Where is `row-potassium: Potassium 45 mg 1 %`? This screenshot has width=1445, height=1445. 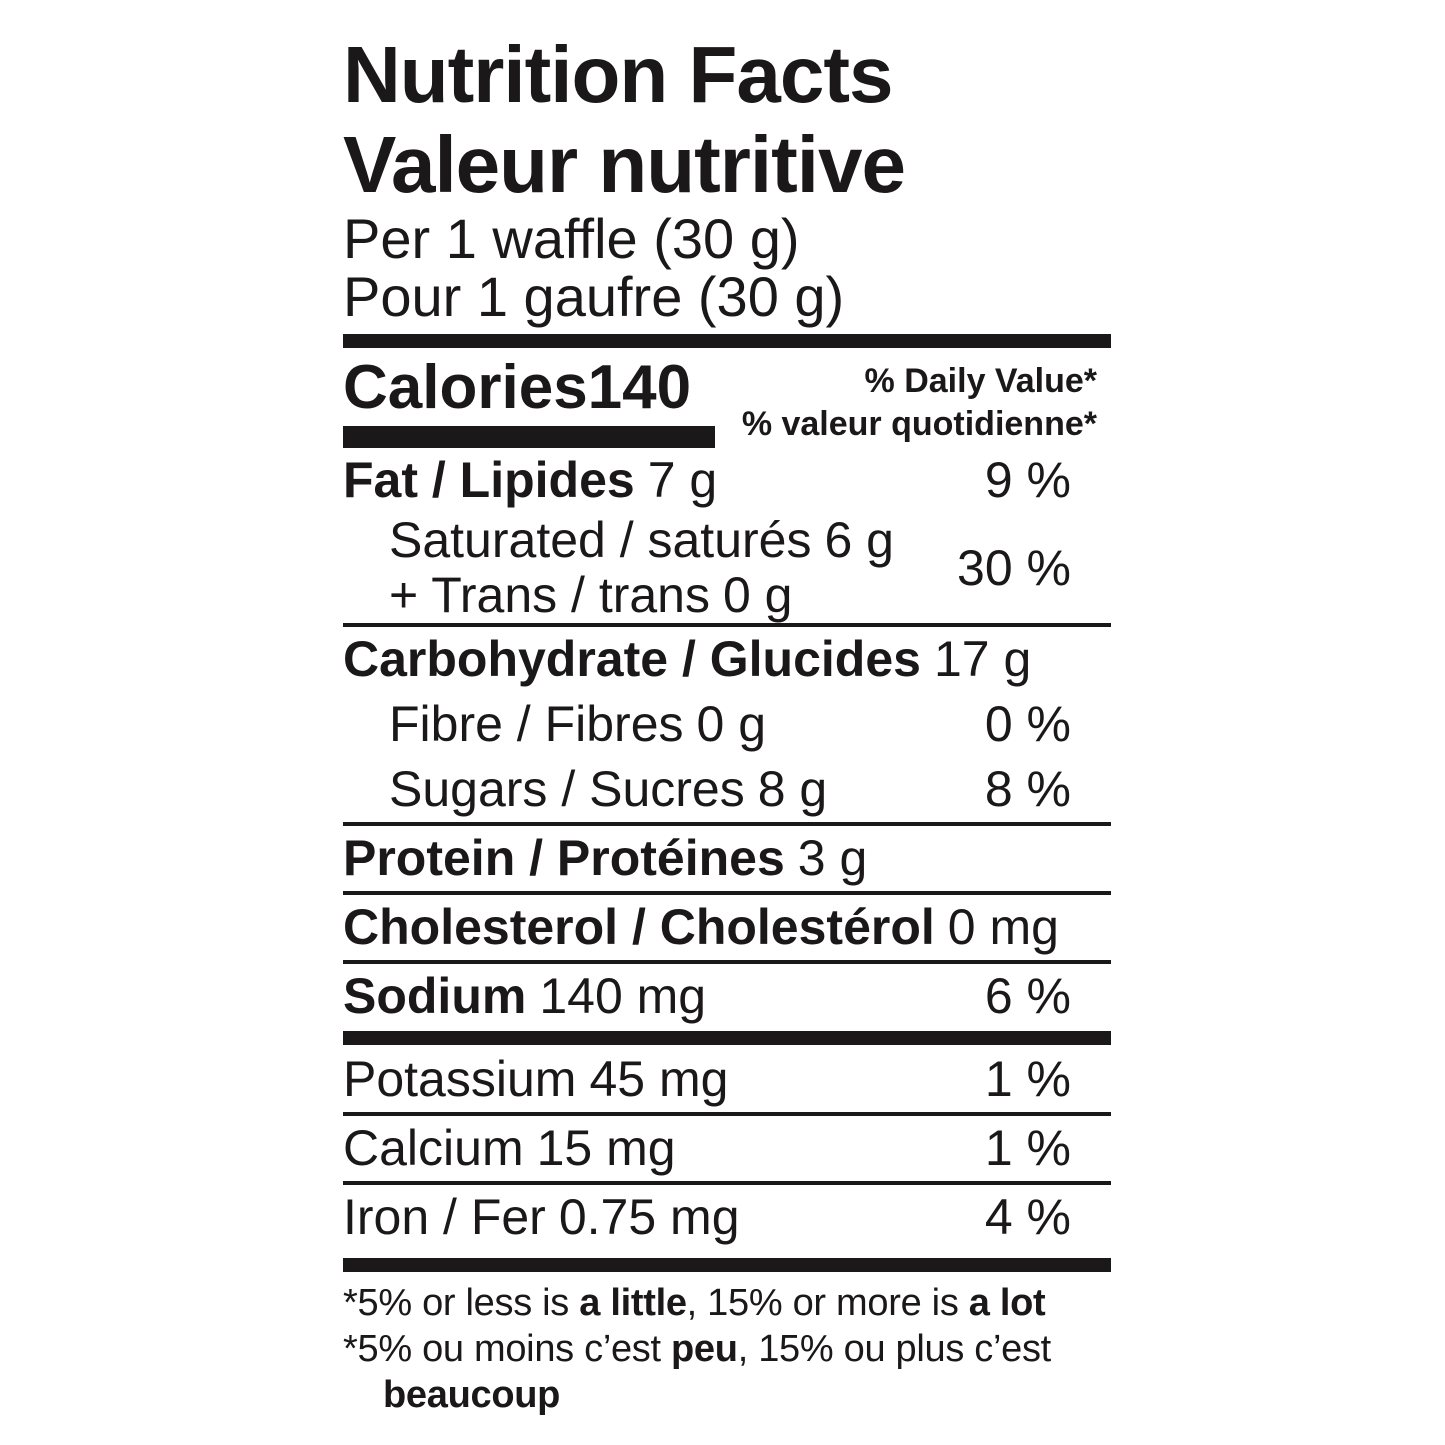 row-potassium: Potassium 45 mg 1 % is located at coordinates (727, 1079).